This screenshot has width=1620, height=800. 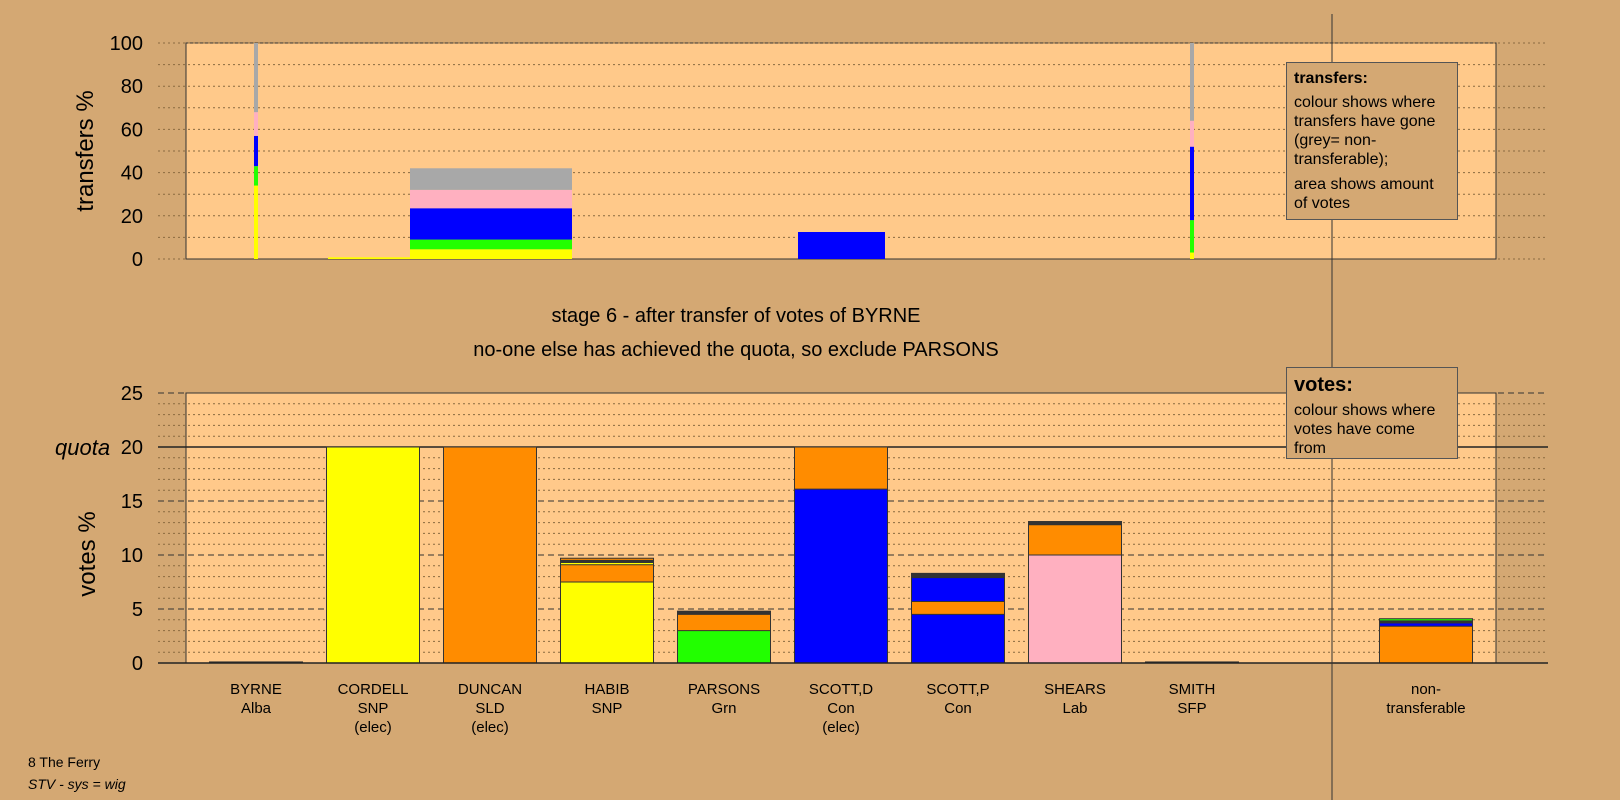 I want to click on transfers-tick-label: 0, so click(x=137, y=260).